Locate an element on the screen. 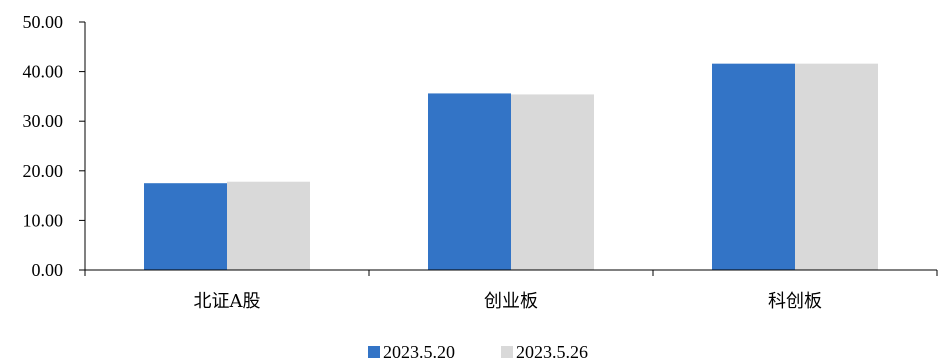 This screenshot has width=947, height=362. x-category-label: 北证A股 is located at coordinates (227, 301).